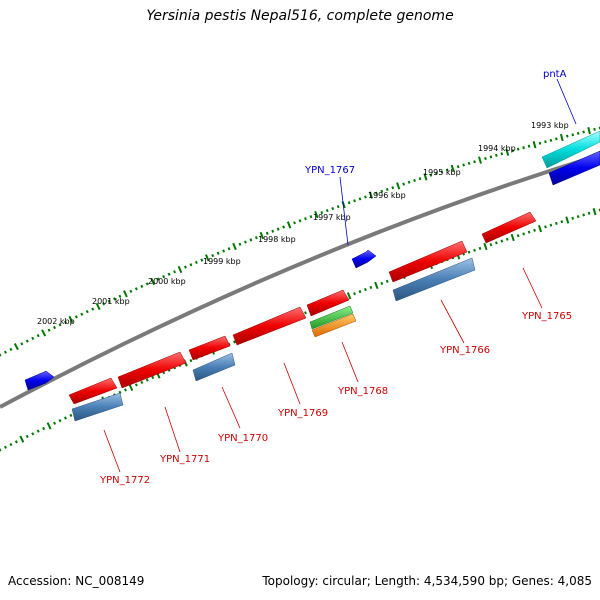 The height and width of the screenshot is (600, 600). Describe the element at coordinates (124, 480) in the screenshot. I see `ypn-1772-label: YPN_1772` at that location.